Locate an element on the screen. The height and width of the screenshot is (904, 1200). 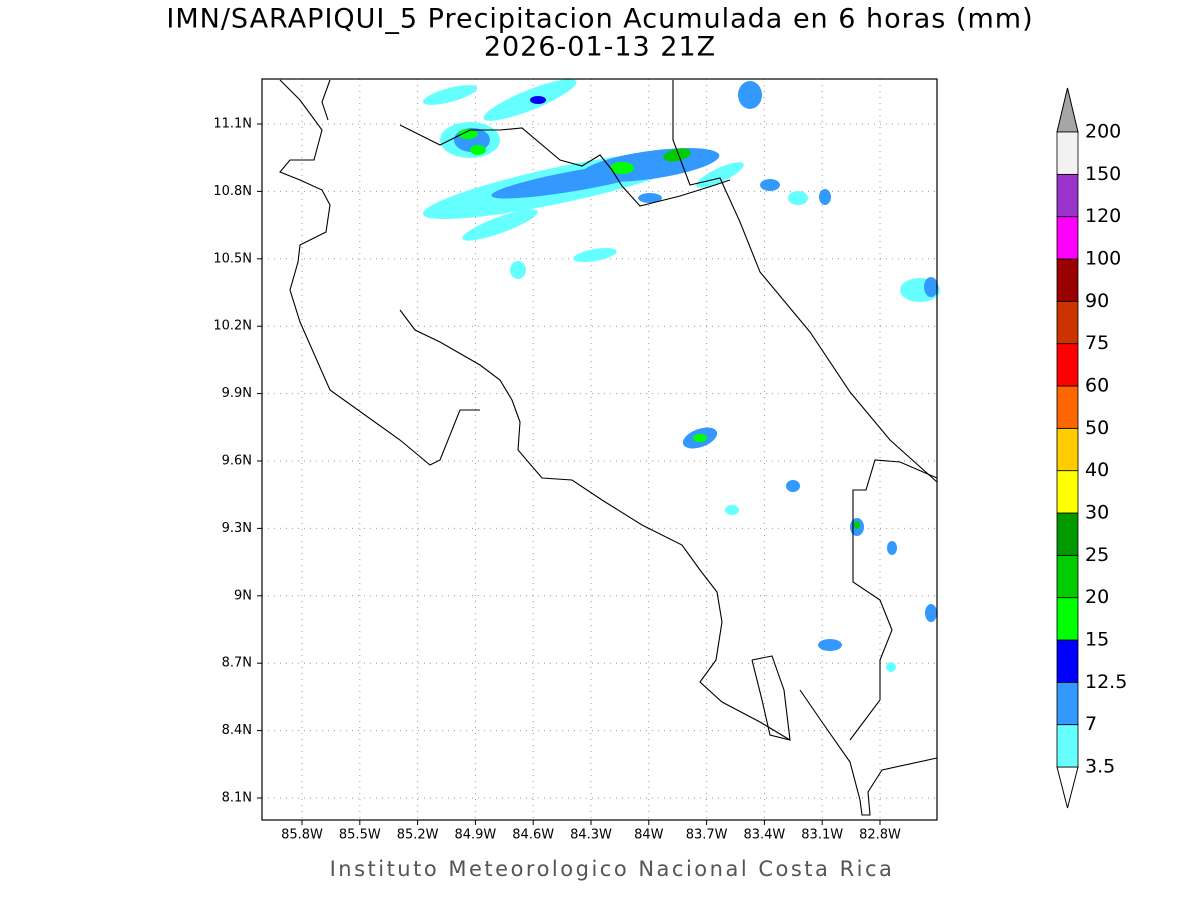
colorbar-label: 50 is located at coordinates (1097, 428).